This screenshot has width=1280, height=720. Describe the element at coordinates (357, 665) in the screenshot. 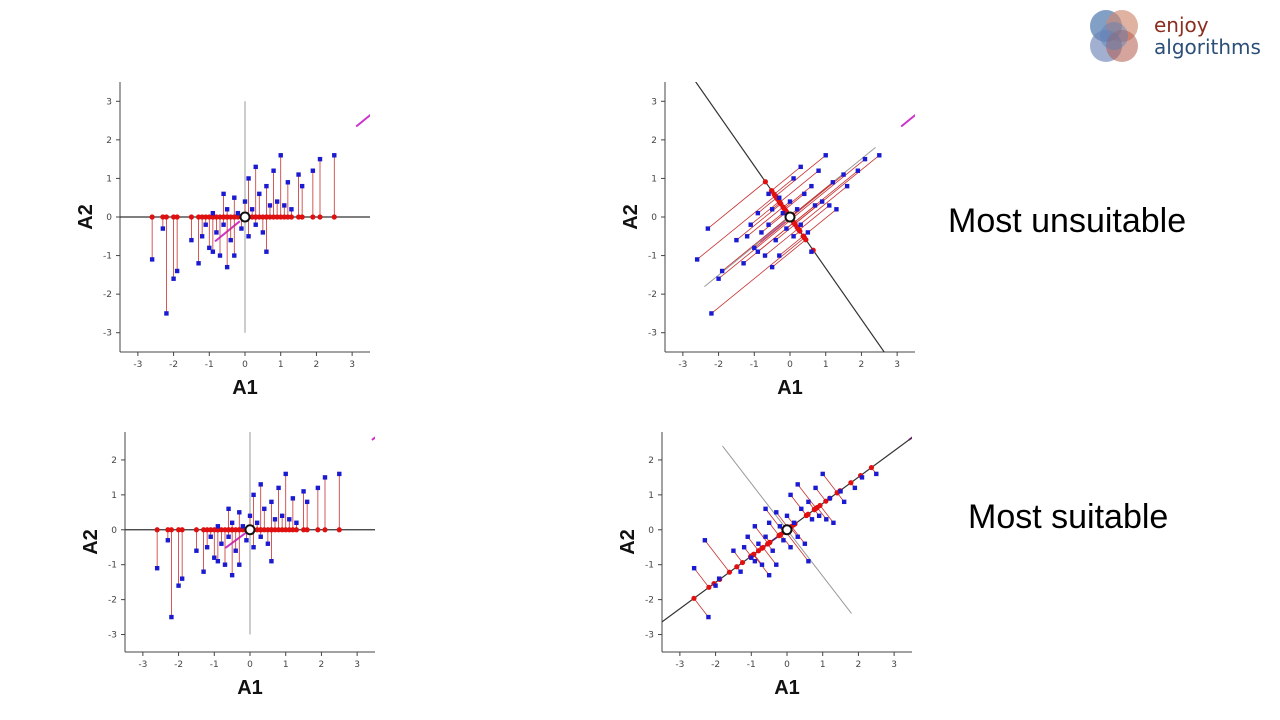

I see `x-tick-label: 3` at that location.